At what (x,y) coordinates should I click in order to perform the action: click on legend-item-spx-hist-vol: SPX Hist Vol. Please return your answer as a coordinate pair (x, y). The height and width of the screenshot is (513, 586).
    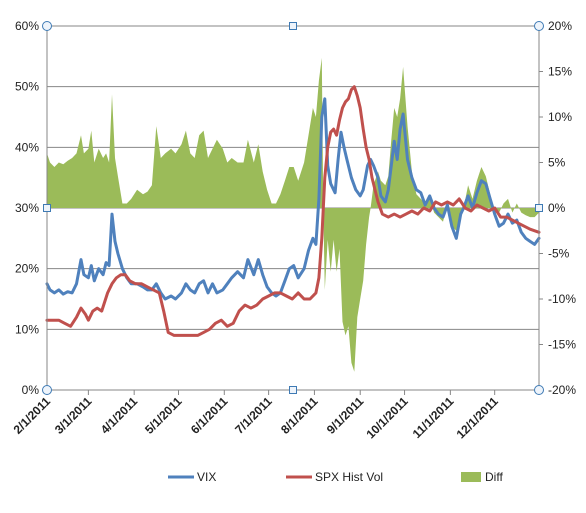
    Looking at the image, I should click on (334, 477).